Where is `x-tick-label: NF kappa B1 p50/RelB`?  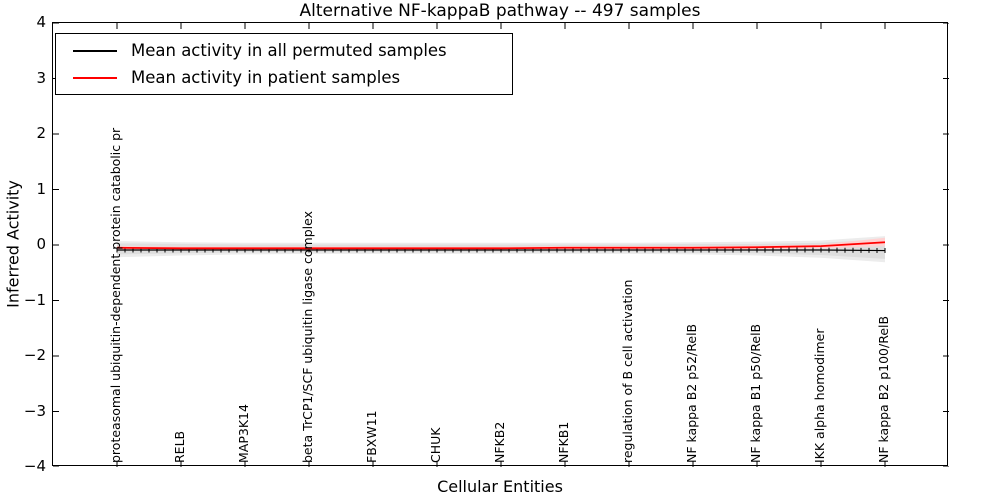 x-tick-label: NF kappa B1 p50/RelB is located at coordinates (755, 393).